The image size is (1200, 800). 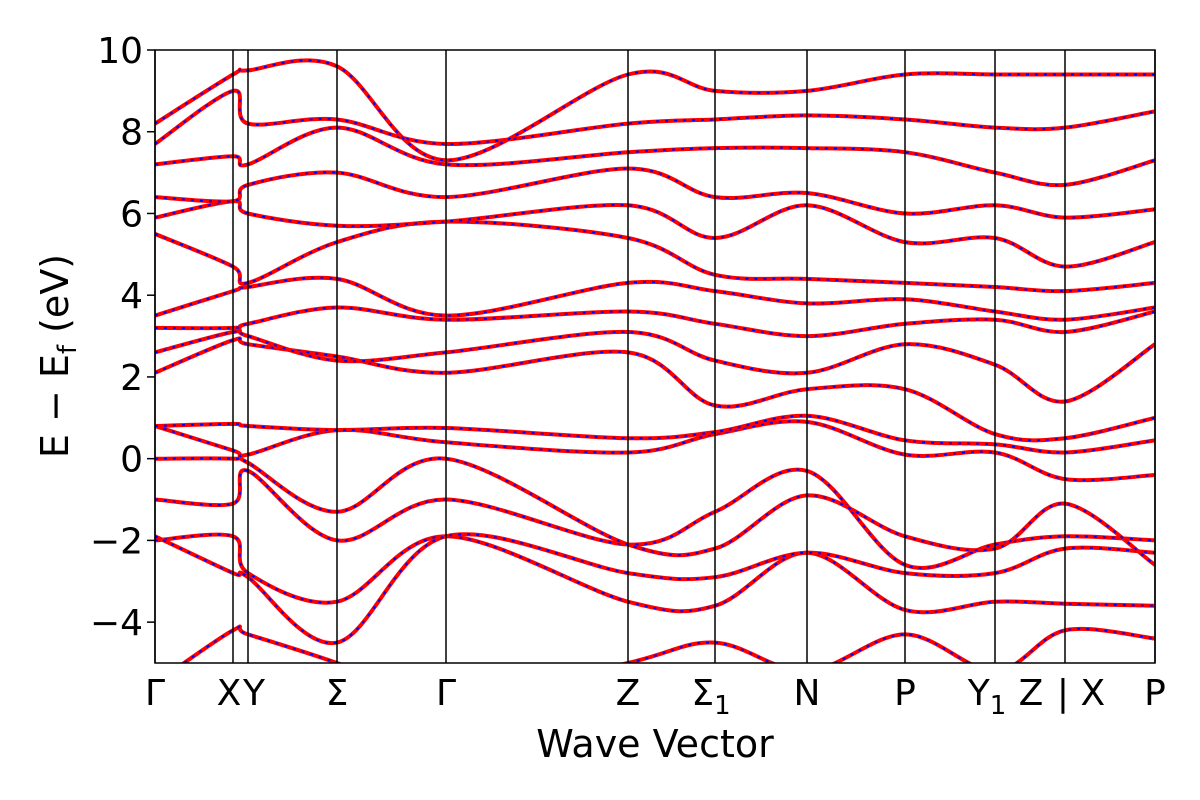 I want to click on y-tick-label-5: 6, so click(x=131, y=214).